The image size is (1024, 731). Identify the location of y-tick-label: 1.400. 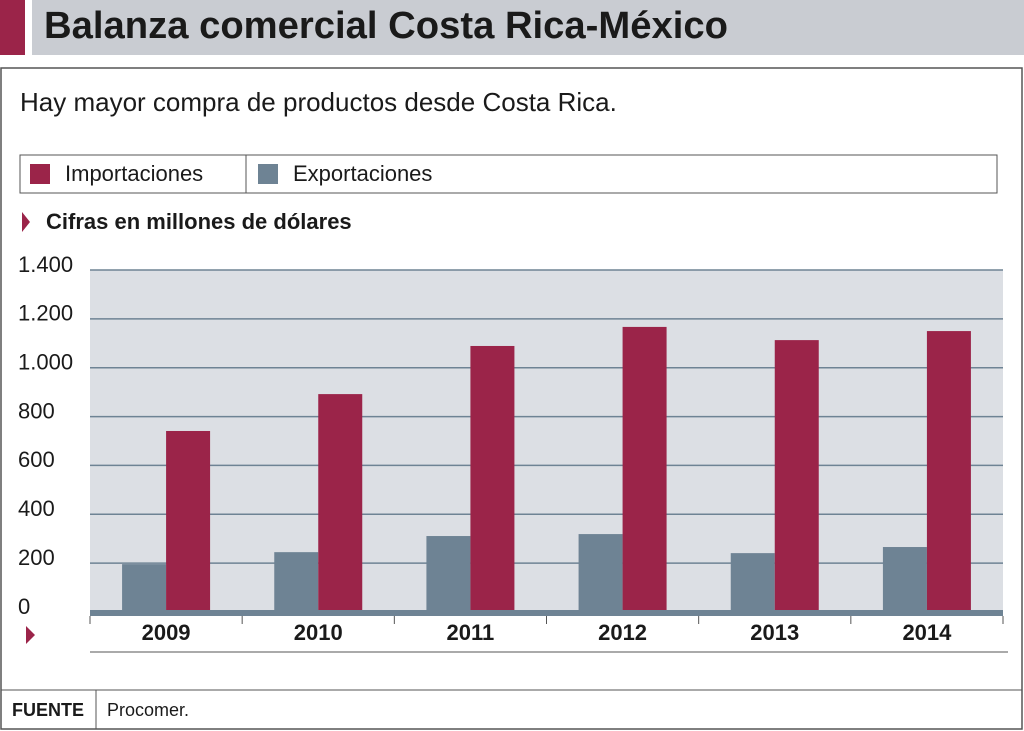
(45, 264).